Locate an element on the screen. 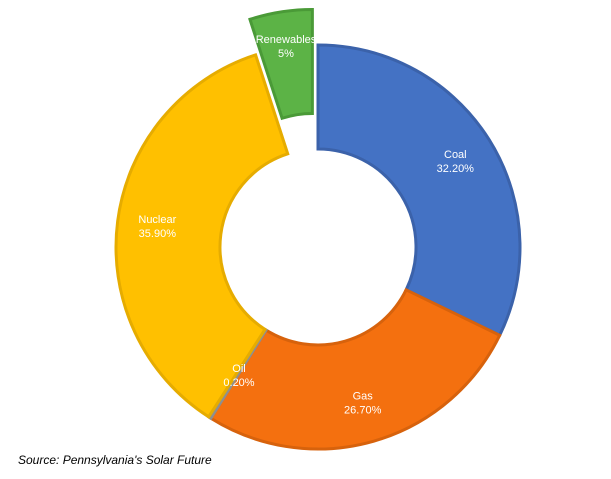 The width and height of the screenshot is (611, 479). slice-label-nuclear: Nuclear is located at coordinates (157, 220).